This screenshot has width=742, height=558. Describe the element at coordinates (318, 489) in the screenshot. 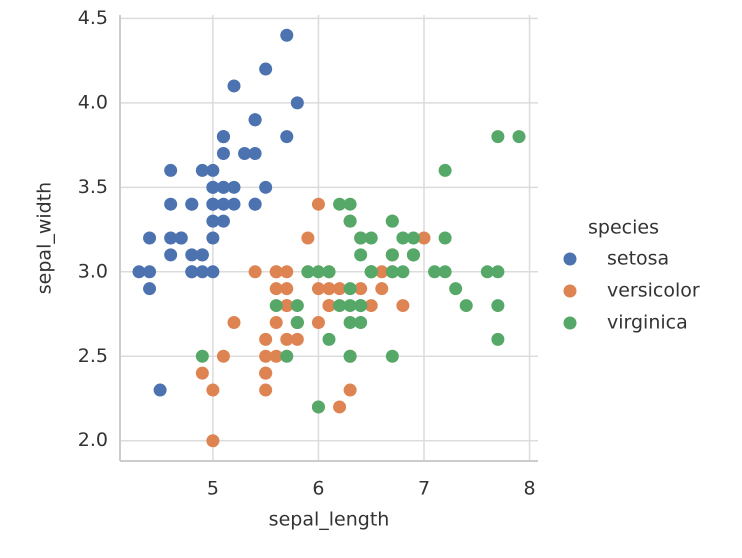

I see `x-tick-label: 6` at that location.